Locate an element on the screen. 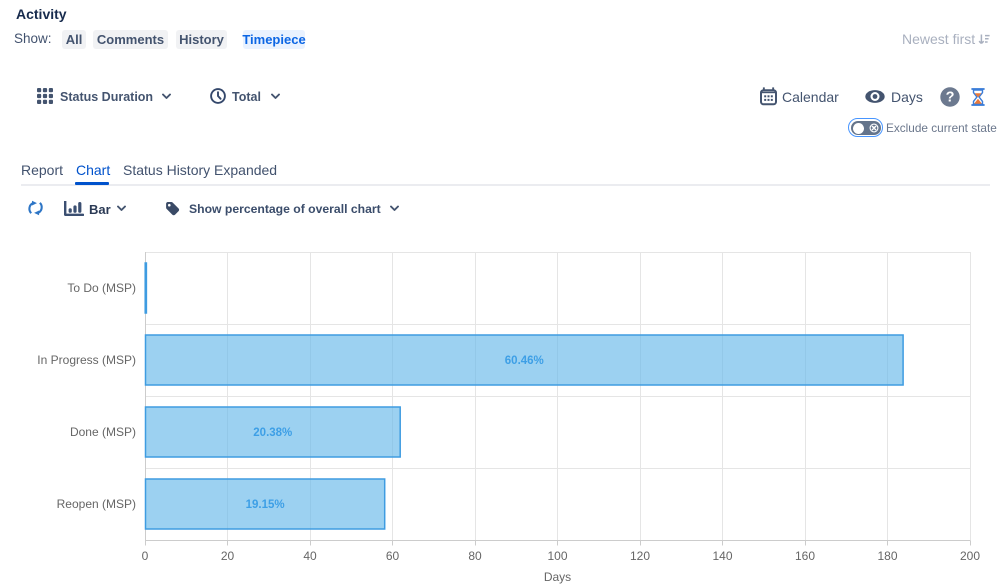 This screenshot has height=588, width=1002. svg-text: To Do (MSP) is located at coordinates (101, 288).